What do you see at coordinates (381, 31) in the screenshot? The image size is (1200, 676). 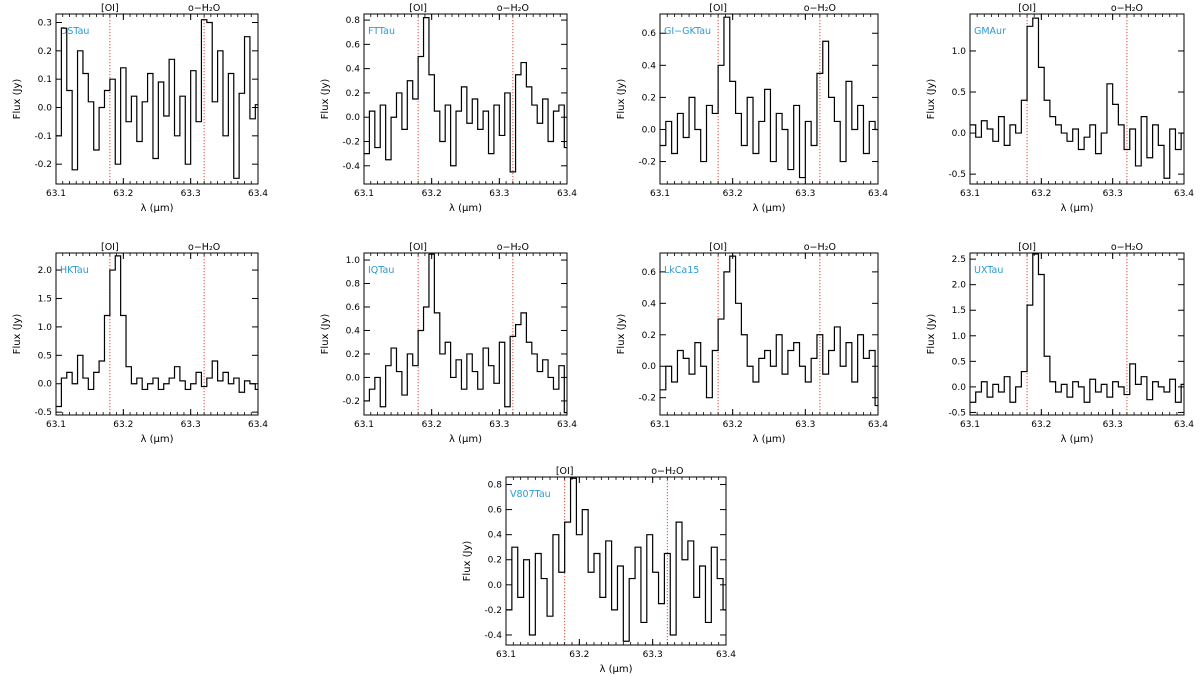 I see `star-name-label: FTTau` at bounding box center [381, 31].